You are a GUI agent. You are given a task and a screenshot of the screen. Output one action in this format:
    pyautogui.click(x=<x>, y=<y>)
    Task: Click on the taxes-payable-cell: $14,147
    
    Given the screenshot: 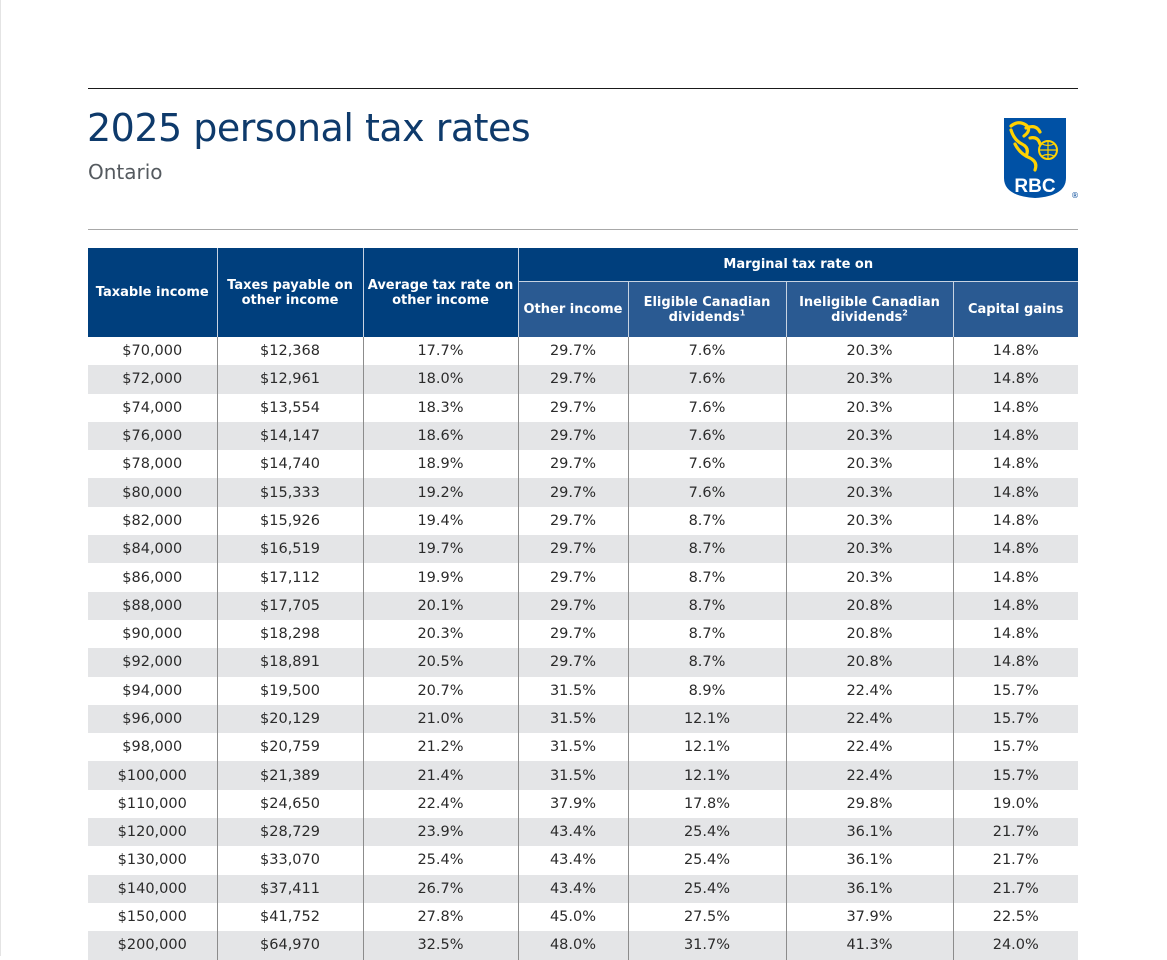 What is the action you would take?
    pyautogui.click(x=290, y=436)
    